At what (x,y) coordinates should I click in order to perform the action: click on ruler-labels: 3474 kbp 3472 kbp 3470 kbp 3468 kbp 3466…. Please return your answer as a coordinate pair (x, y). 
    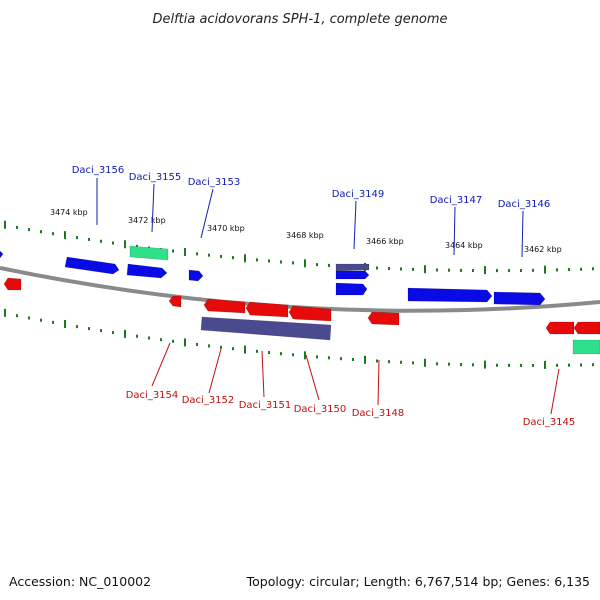
    Looking at the image, I should click on (306, 231).